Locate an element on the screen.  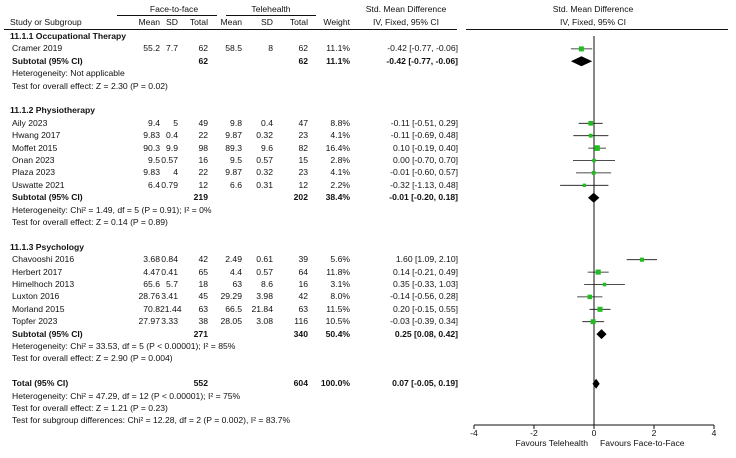
mean1-value: 27.97 is located at coordinates (149, 321).